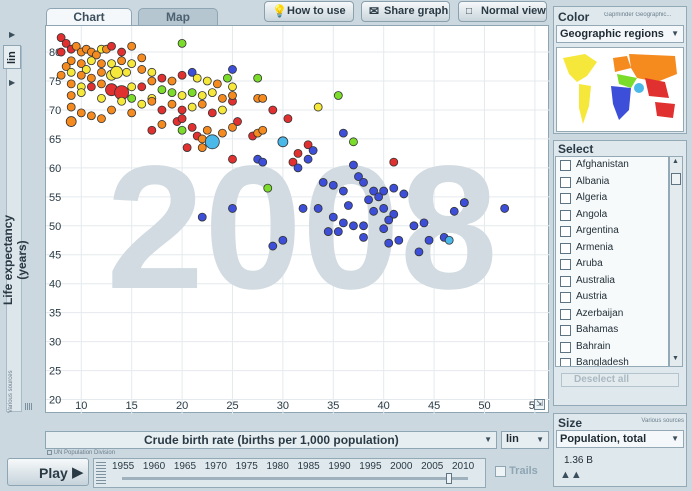 The image size is (692, 491). Describe the element at coordinates (612, 314) in the screenshot. I see `country-item: Azerbaijan` at that location.